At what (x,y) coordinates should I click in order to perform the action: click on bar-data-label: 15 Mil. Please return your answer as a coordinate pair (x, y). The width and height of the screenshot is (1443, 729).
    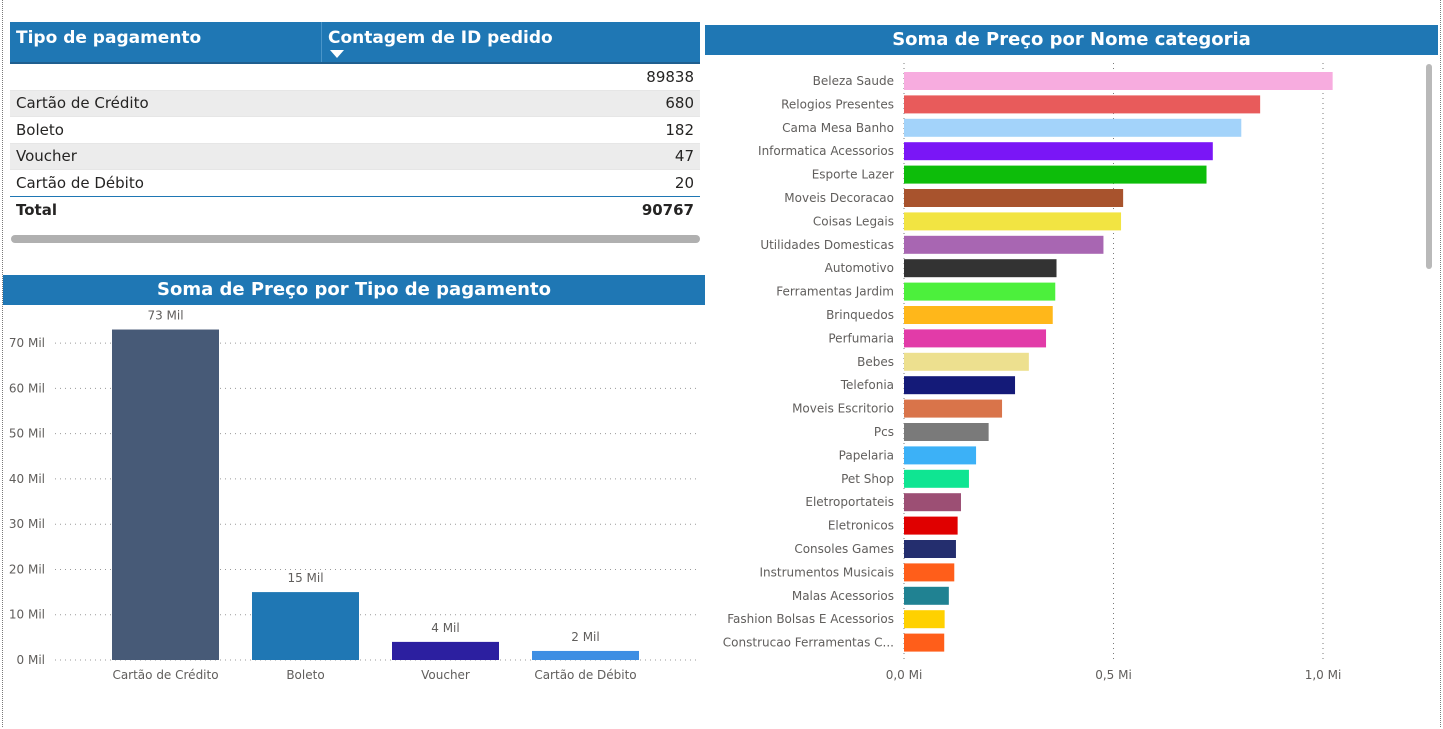
    Looking at the image, I should click on (305, 578).